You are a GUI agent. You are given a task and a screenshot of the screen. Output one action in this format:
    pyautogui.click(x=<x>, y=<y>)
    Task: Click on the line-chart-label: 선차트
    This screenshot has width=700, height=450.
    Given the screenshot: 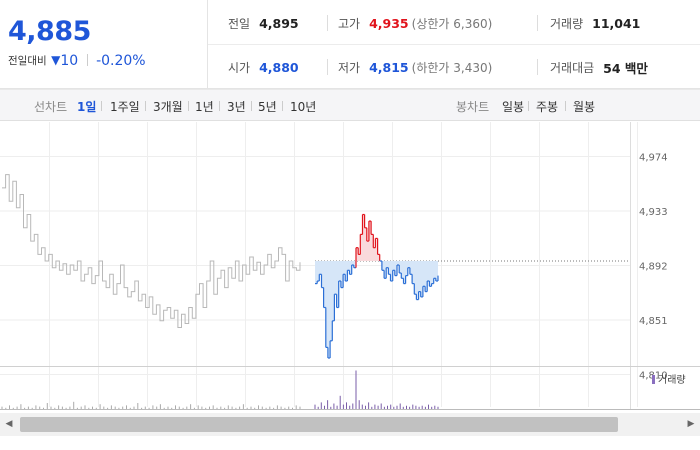 What is the action you would take?
    pyautogui.click(x=51, y=107)
    